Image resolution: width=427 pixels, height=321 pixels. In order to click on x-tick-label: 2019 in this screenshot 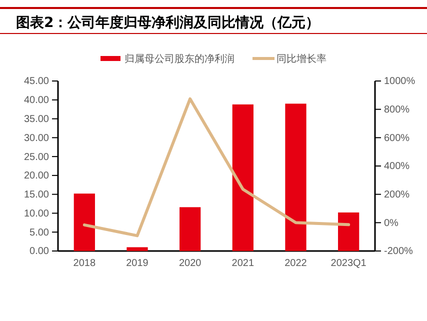, I will do `click(137, 264)`.